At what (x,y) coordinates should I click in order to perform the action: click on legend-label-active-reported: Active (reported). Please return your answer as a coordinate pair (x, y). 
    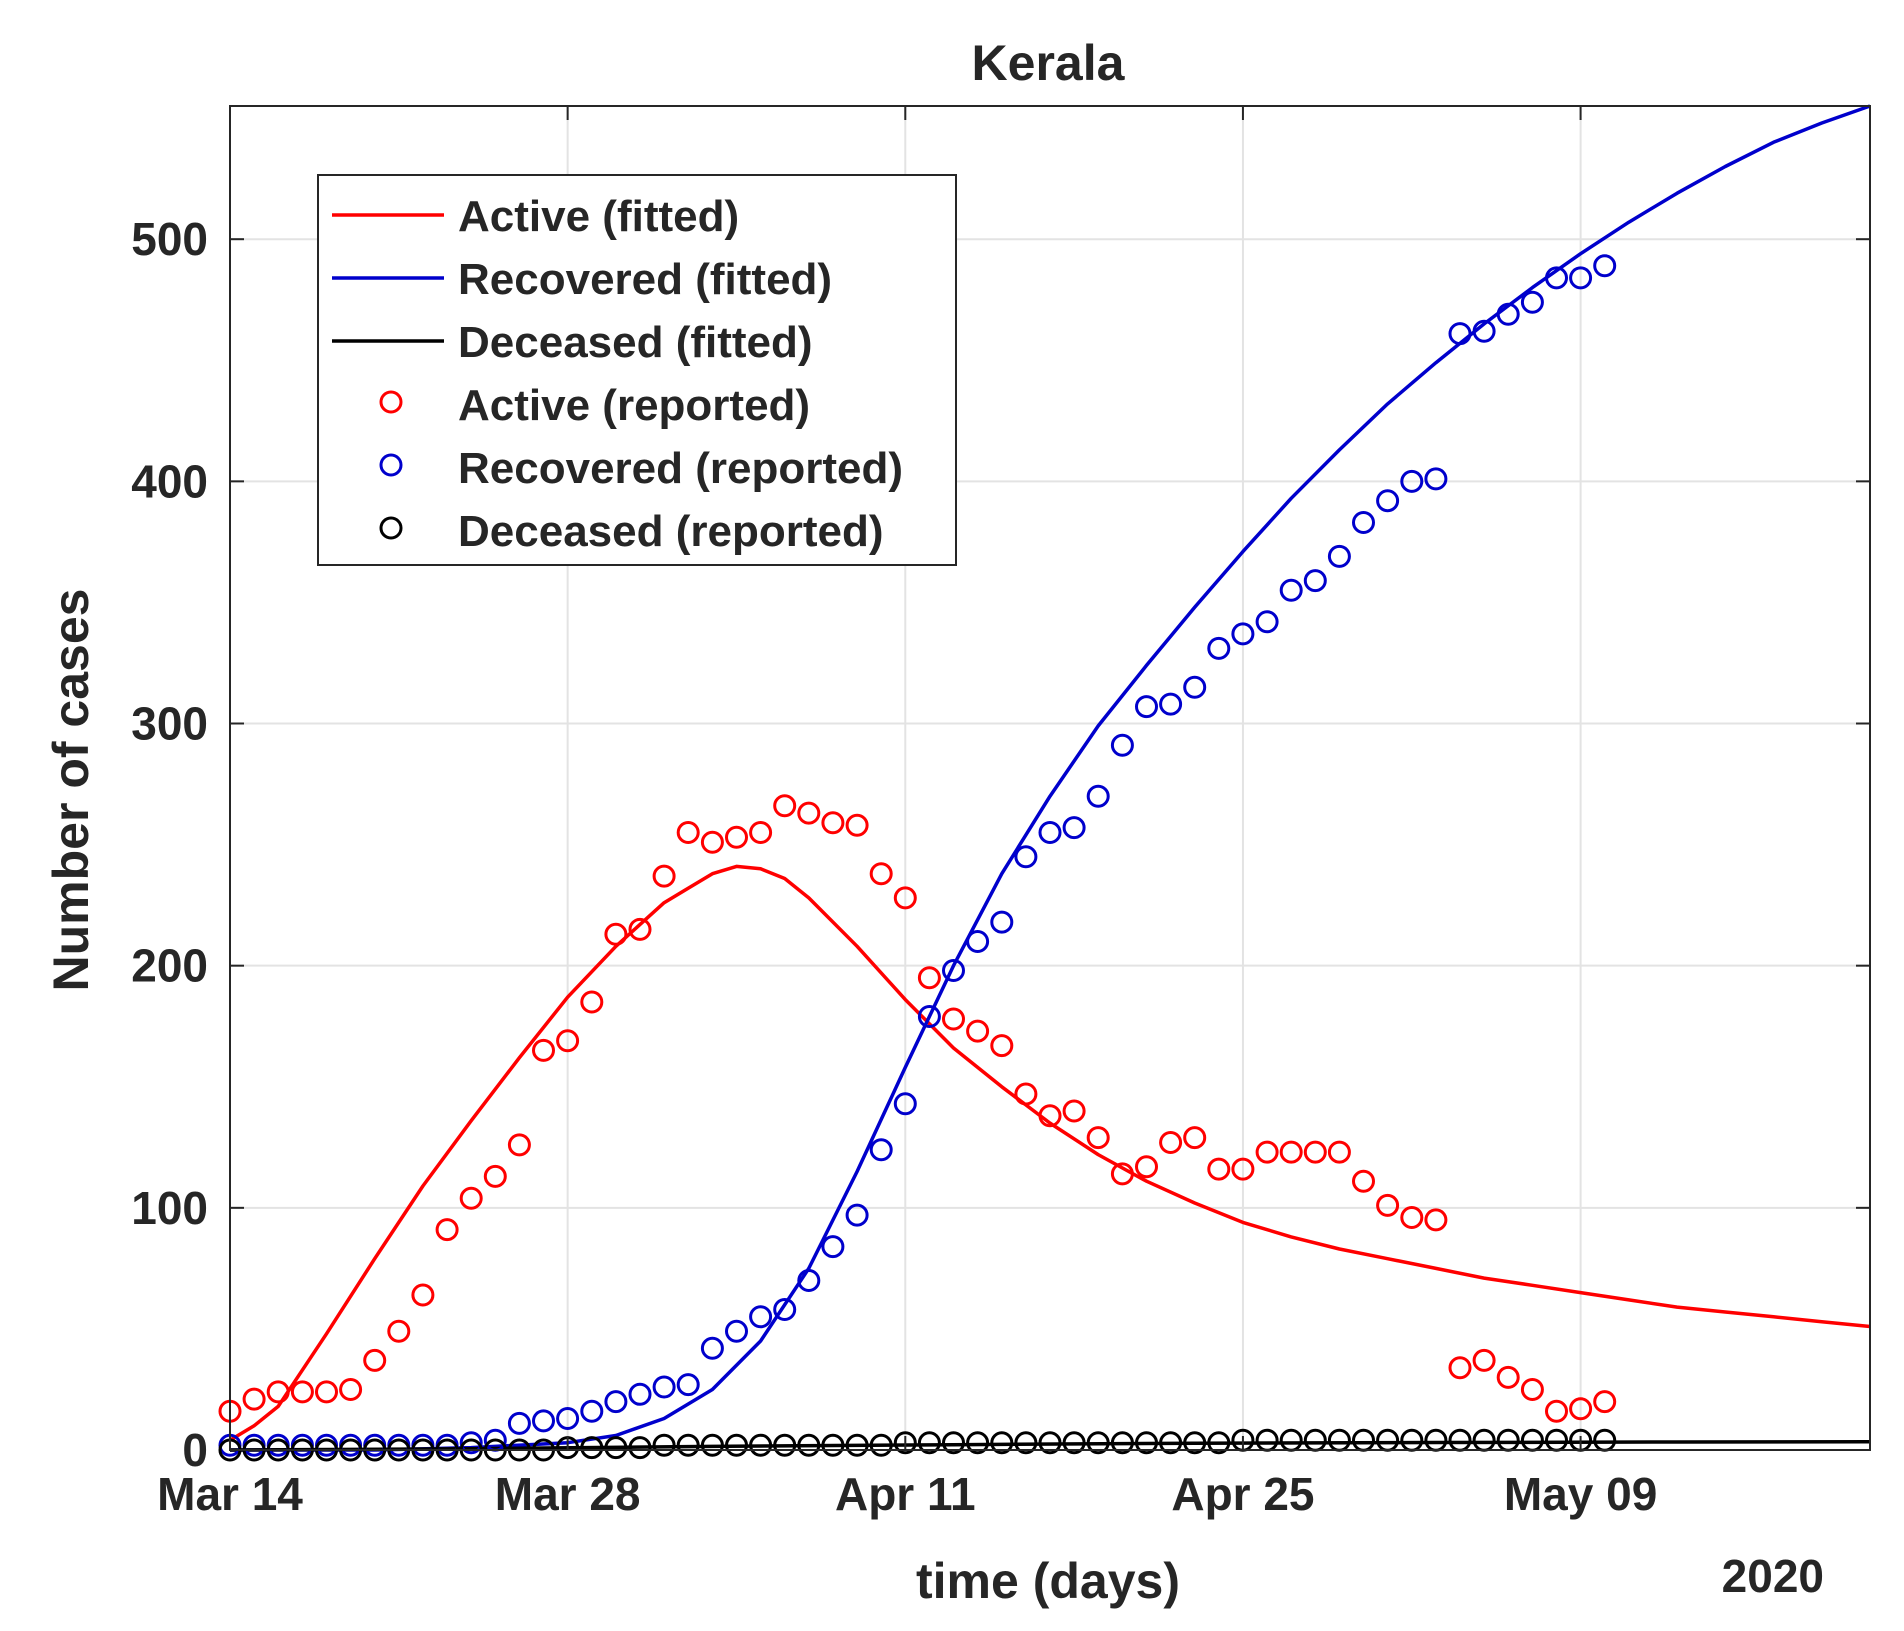
    Looking at the image, I should click on (634, 405).